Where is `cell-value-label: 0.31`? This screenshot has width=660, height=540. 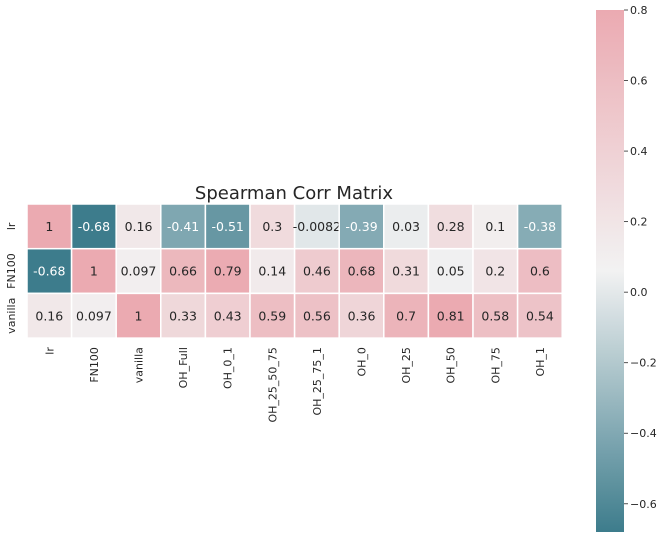
cell-value-label: 0.31 is located at coordinates (406, 271).